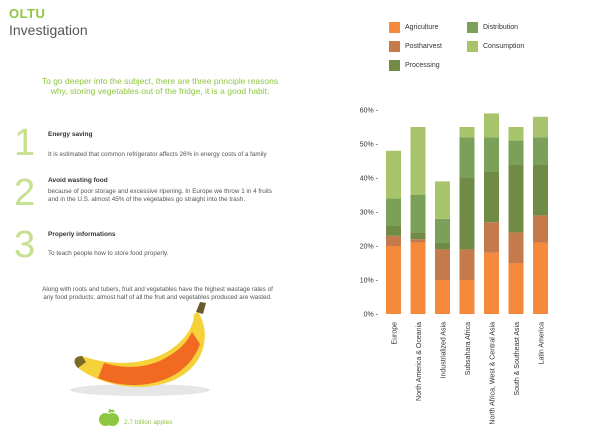  I want to click on legend-label-agriculture: Agriculture, so click(422, 27).